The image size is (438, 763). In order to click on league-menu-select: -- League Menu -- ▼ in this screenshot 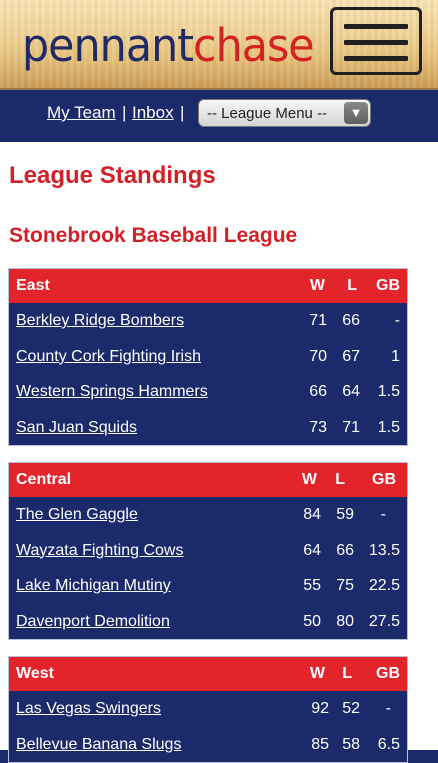, I will do `click(284, 113)`.